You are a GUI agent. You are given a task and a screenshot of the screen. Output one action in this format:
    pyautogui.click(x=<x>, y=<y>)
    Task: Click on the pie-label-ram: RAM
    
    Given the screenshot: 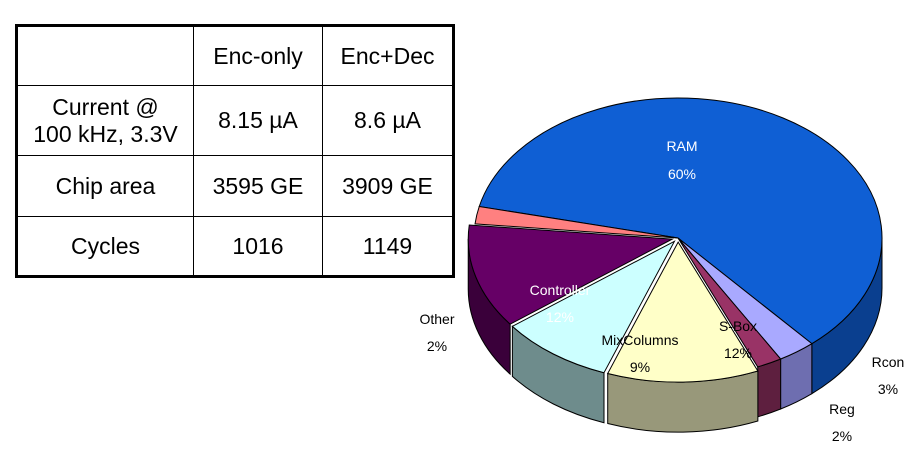 What is the action you would take?
    pyautogui.click(x=681, y=146)
    